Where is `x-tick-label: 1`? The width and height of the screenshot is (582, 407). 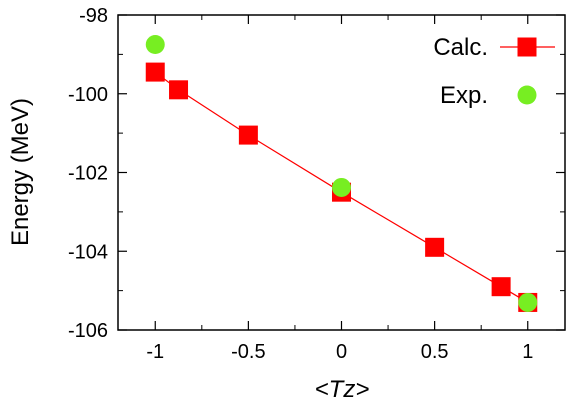 x-tick-label: 1 is located at coordinates (527, 352).